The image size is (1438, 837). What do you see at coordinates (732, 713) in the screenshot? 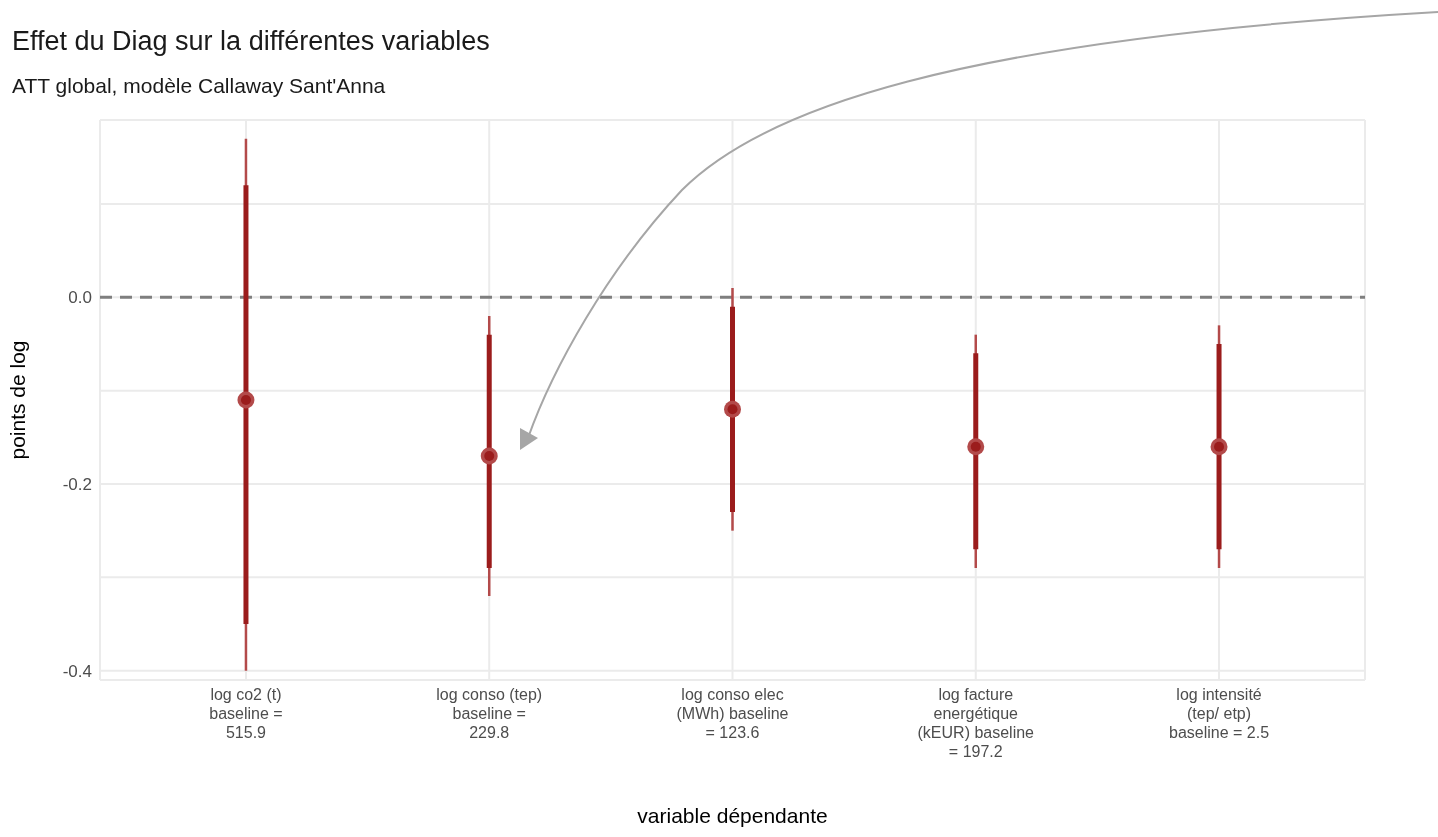
I see `x-tick-label: log conso elec (MWh) baseline = 123.6` at bounding box center [732, 713].